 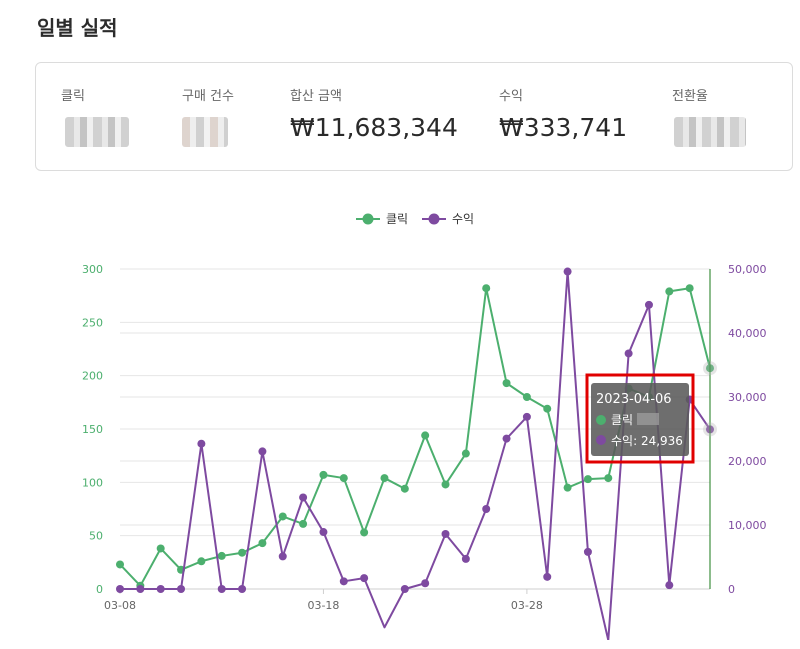 I want to click on y-right-tick-label: 10,000, so click(x=747, y=525).